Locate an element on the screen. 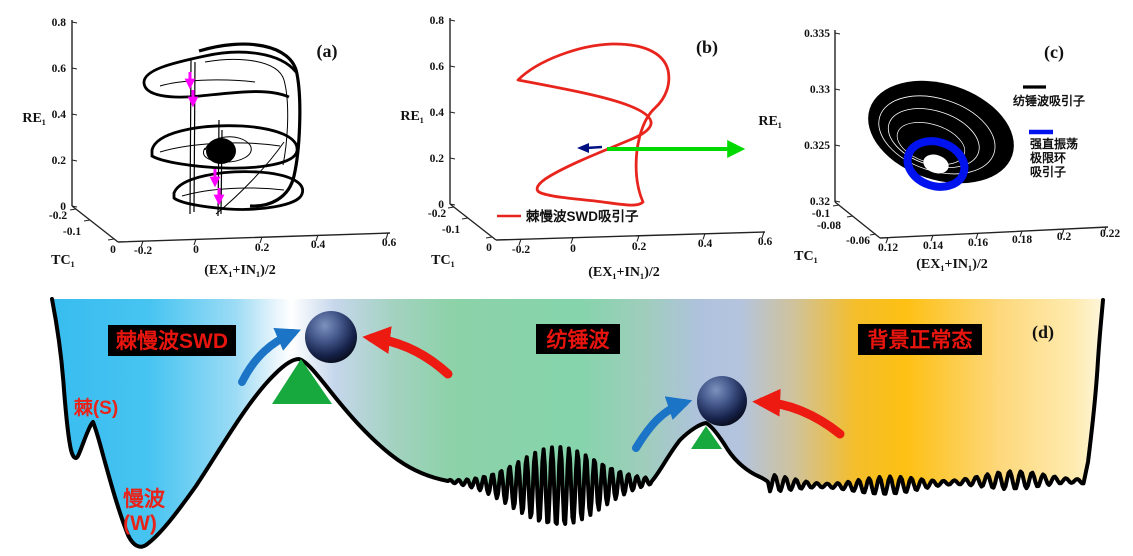 The image size is (1133, 556). c-xtick-5: 0.22 is located at coordinates (1110, 234).